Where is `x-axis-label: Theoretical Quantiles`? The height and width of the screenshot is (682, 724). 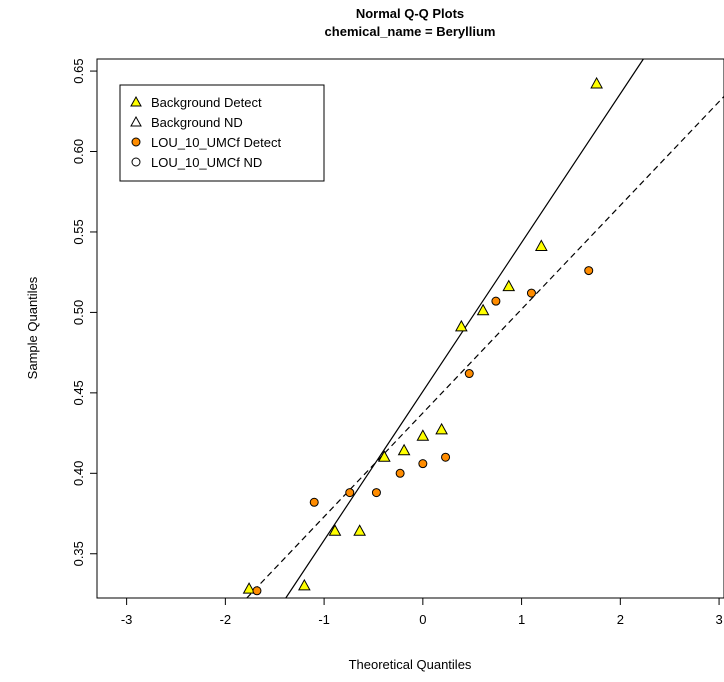
x-axis-label: Theoretical Quantiles is located at coordinates (410, 664).